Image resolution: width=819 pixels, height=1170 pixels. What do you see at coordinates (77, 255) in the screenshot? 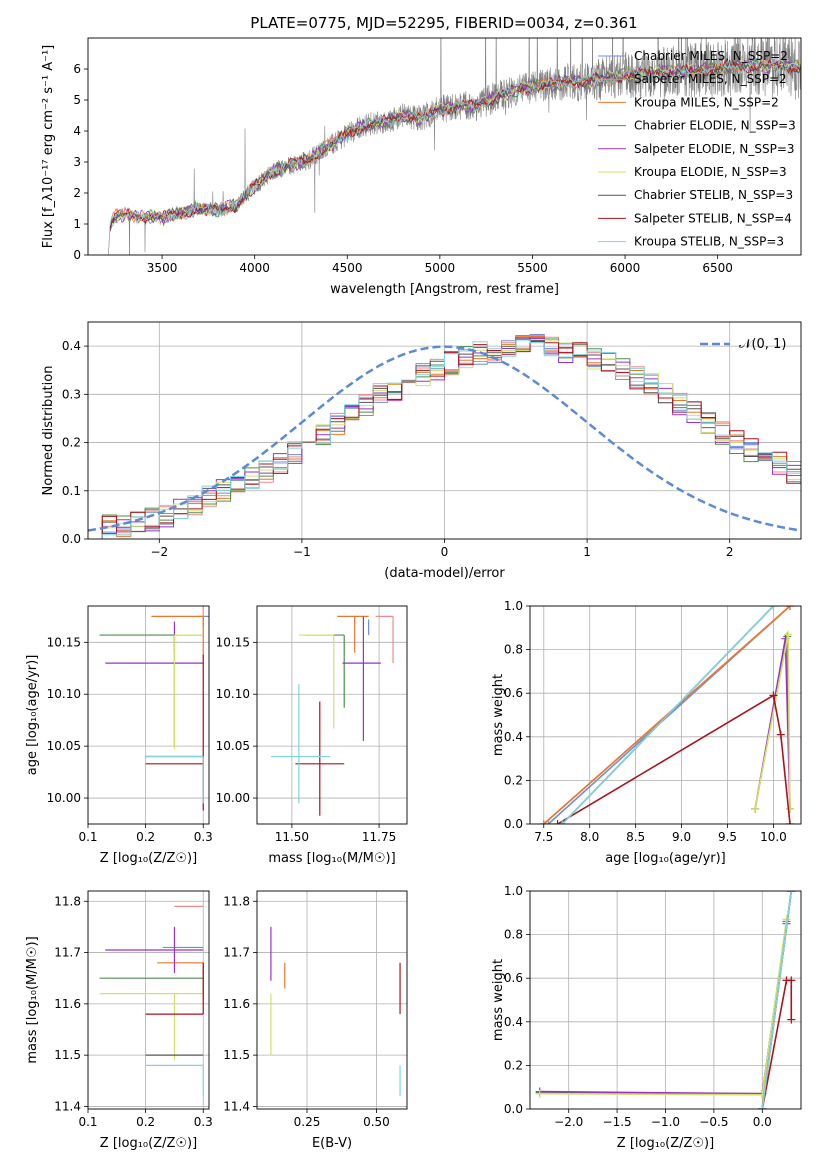
I see `y-tick-label: 0` at bounding box center [77, 255].